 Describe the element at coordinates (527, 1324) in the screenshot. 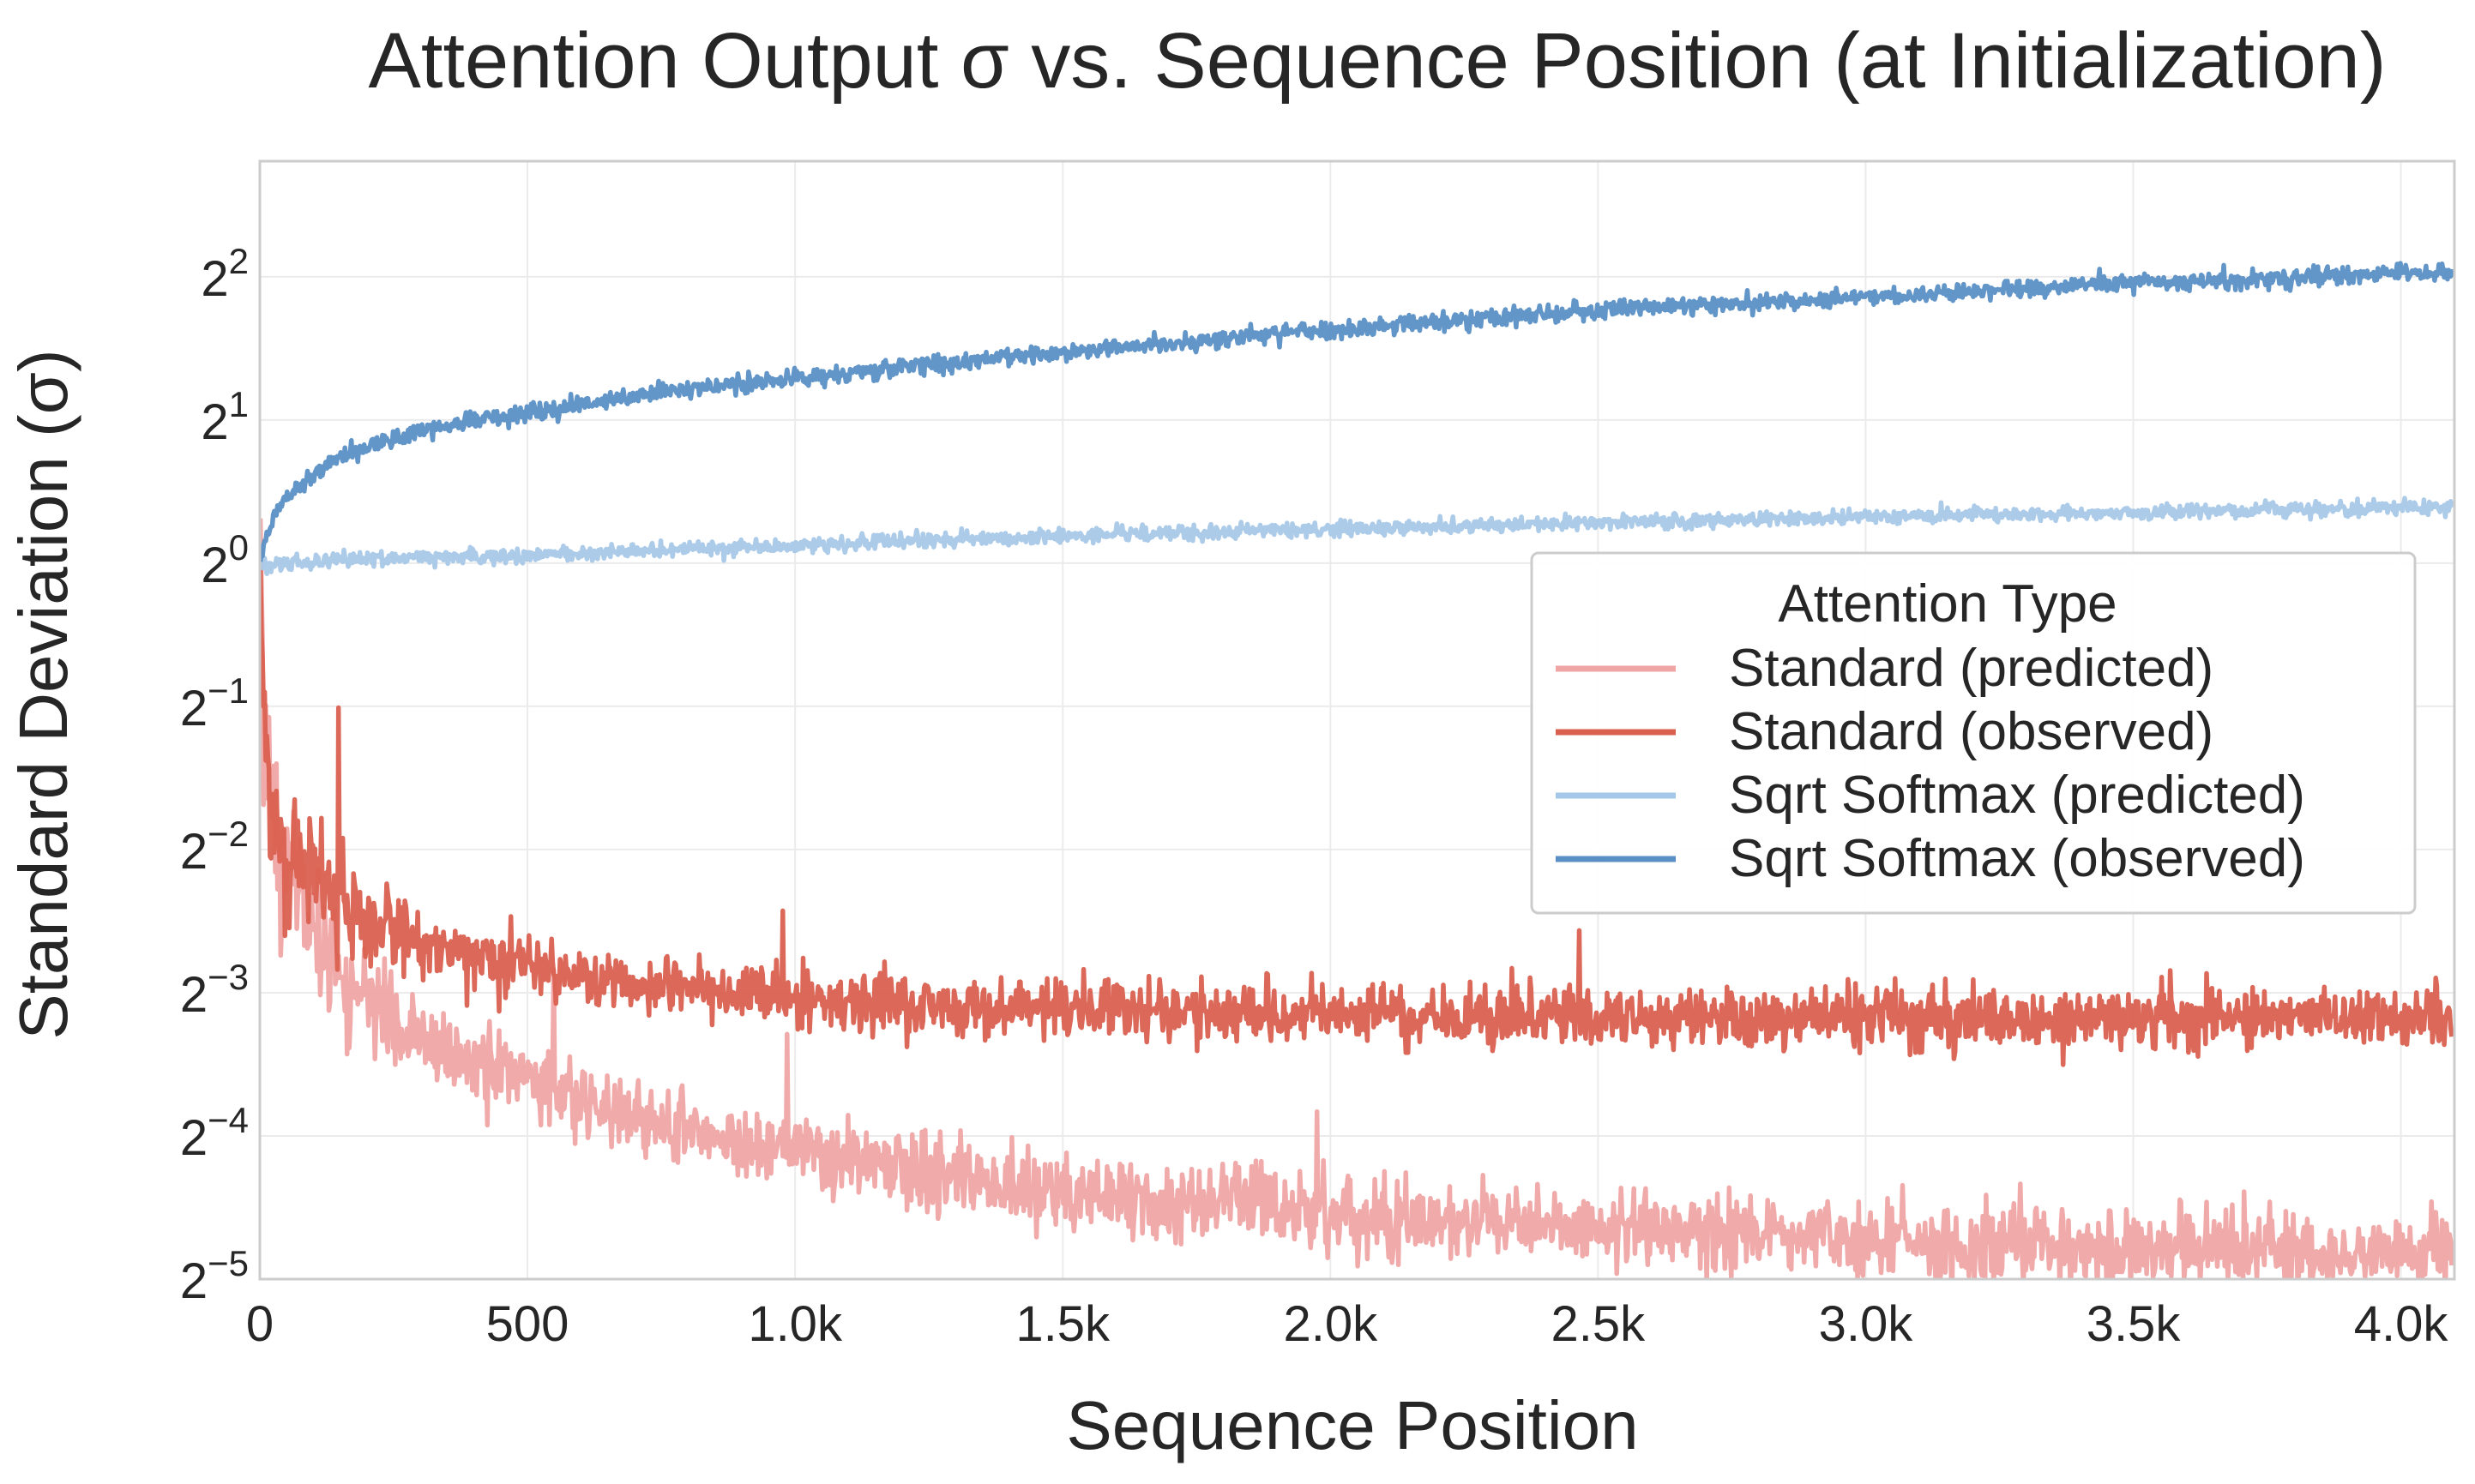

I see `x-tick-label: 500` at that location.